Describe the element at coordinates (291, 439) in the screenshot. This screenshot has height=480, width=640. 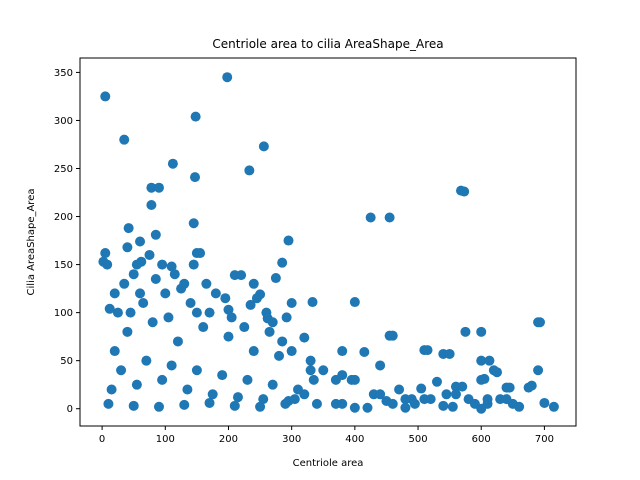
I see `x-tick-label: 300` at that location.